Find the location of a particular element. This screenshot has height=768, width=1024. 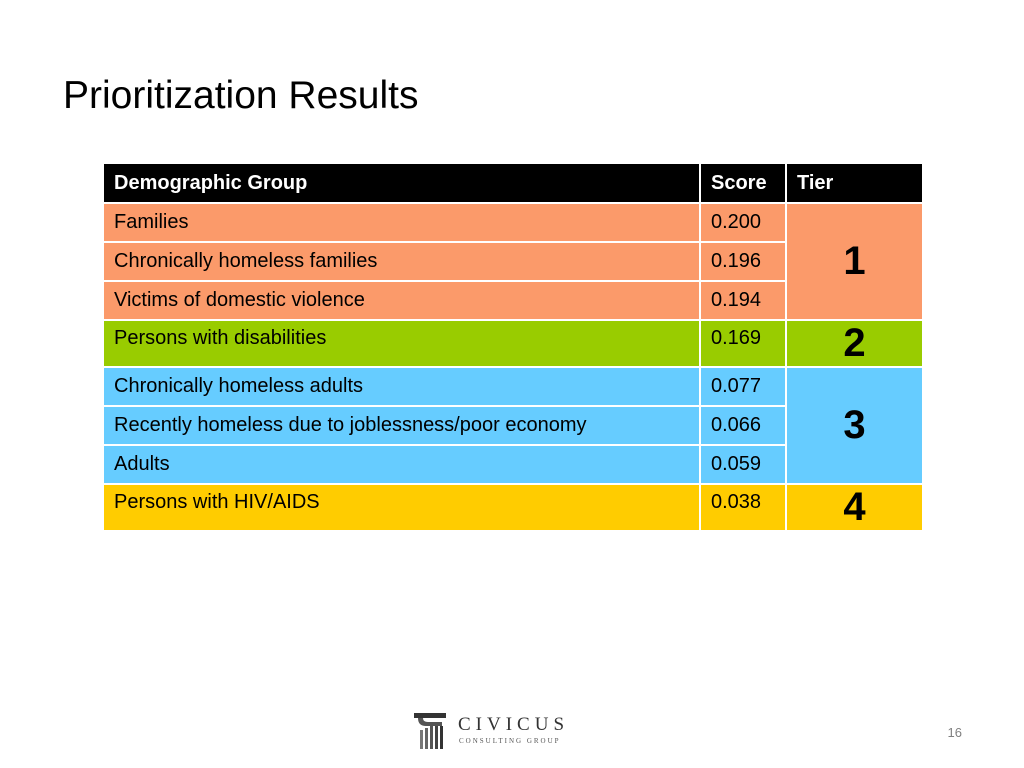

score-cell: 0.059 is located at coordinates (743, 464).